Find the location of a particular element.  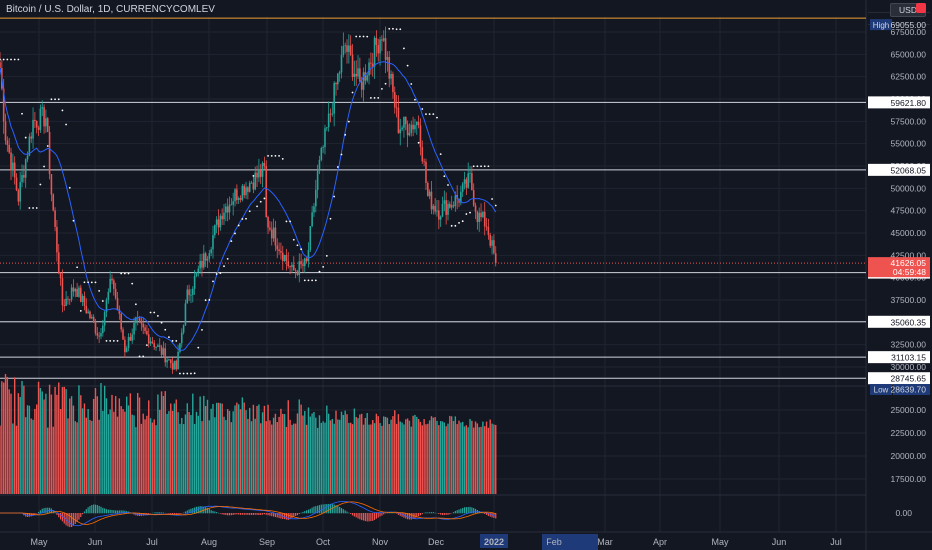

low-tag-bg is located at coordinates (881, 389).